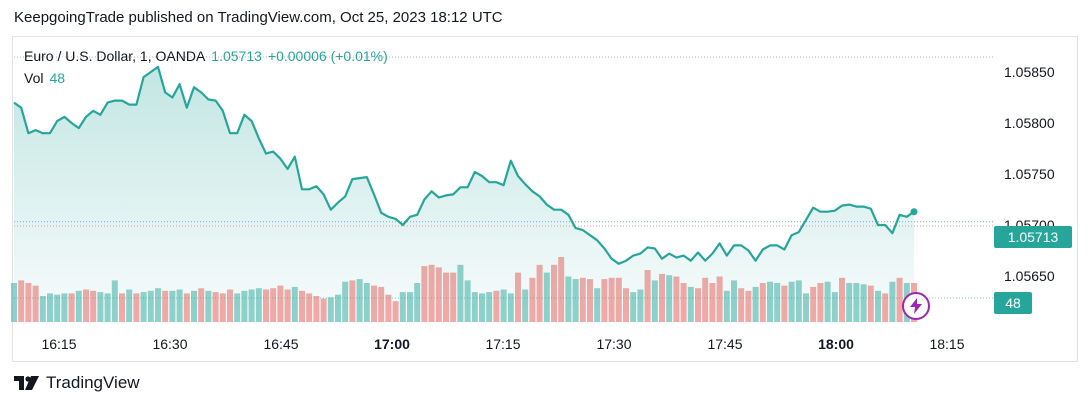 The width and height of the screenshot is (1090, 407). What do you see at coordinates (280, 344) in the screenshot?
I see `time-tick-label: 16:45` at bounding box center [280, 344].